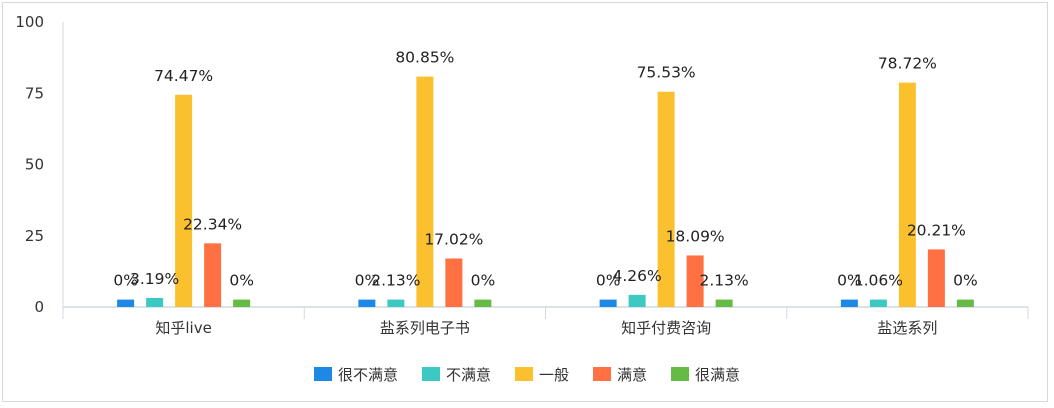 The image size is (1054, 408). What do you see at coordinates (907, 64) in the screenshot?
I see `data-label: 78.72%` at bounding box center [907, 64].